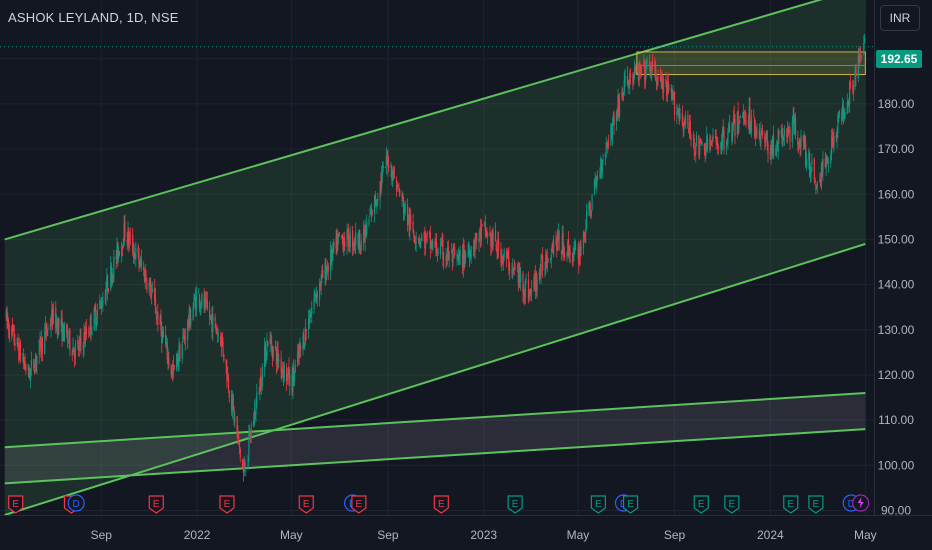 The width and height of the screenshot is (932, 550). What do you see at coordinates (896, 239) in the screenshot?
I see `y-tick-label: 150.00` at bounding box center [896, 239].